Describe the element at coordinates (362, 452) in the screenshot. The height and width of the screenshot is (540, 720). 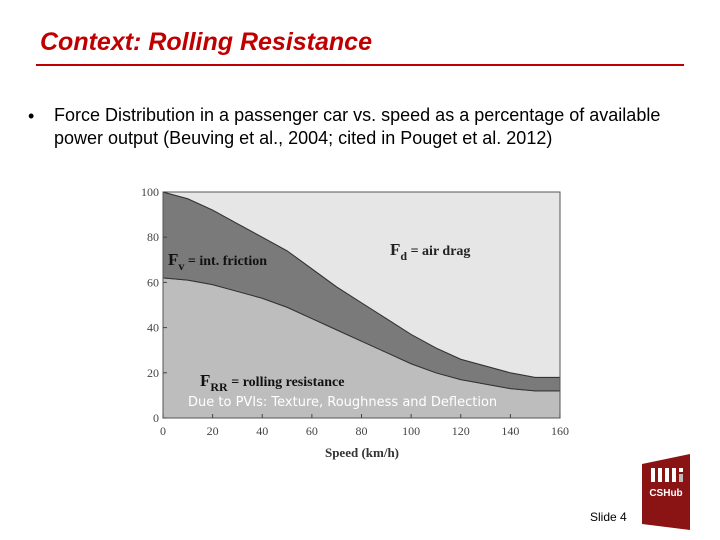
I see `x-axis-label: Speed (km/h)` at that location.